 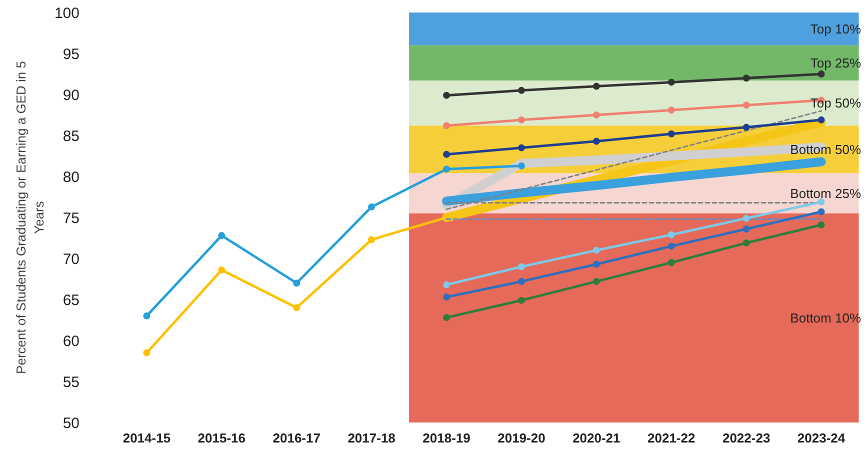 I want to click on x-tick-label: 2017-18, so click(x=372, y=438).